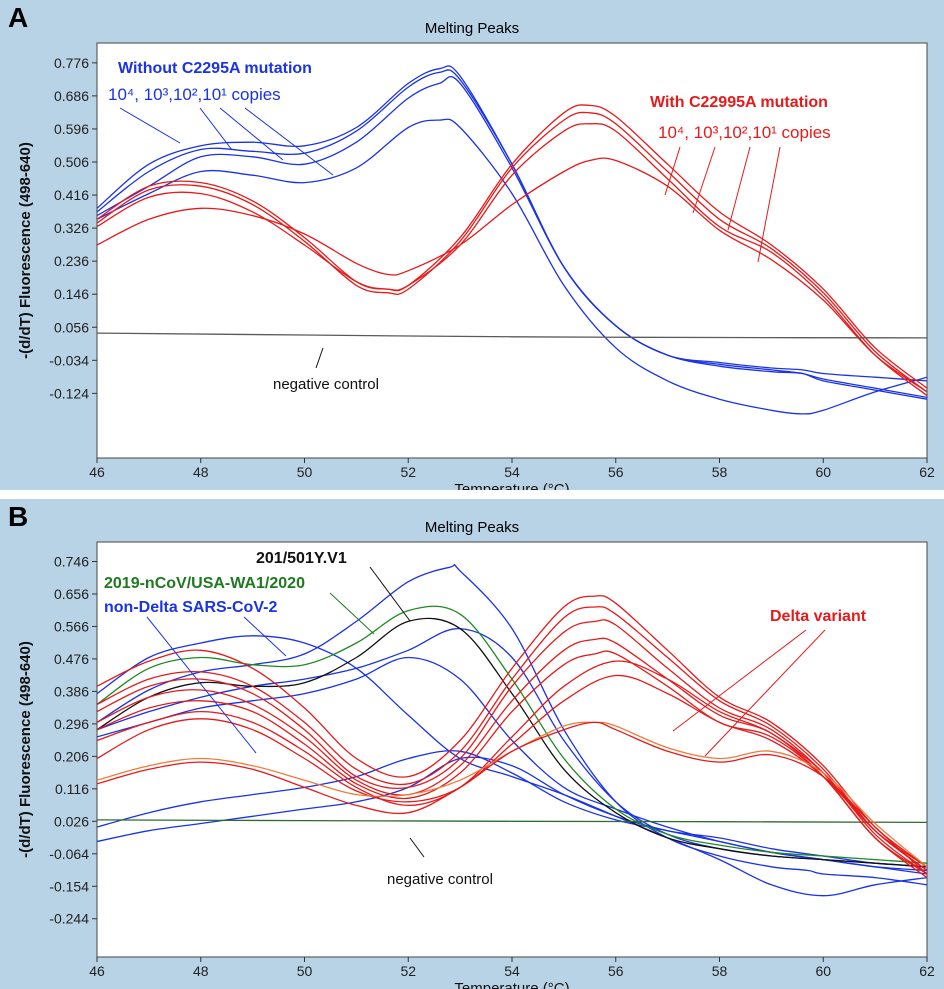 The image size is (944, 989). What do you see at coordinates (71, 261) in the screenshot?
I see `y-tick-label: 0.236` at bounding box center [71, 261].